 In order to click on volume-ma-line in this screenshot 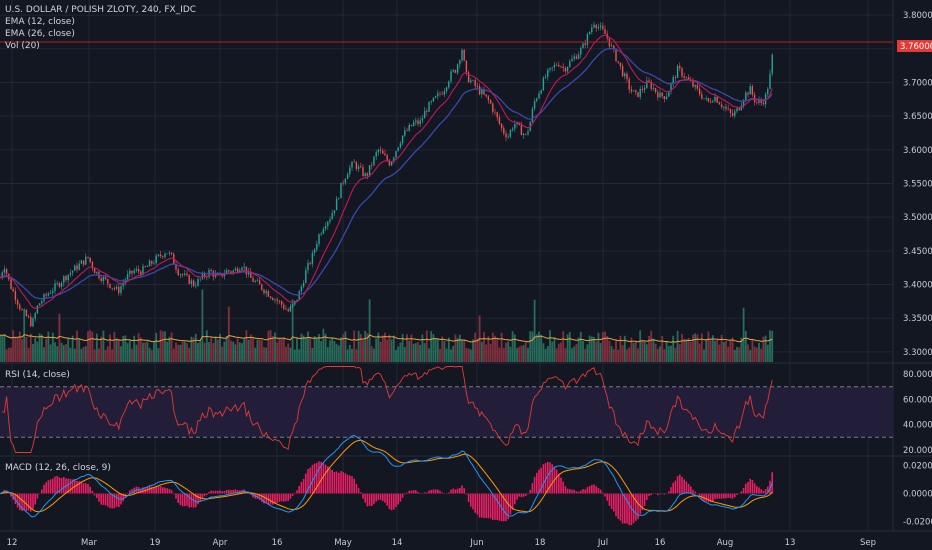, I will do `click(386, 338)`.